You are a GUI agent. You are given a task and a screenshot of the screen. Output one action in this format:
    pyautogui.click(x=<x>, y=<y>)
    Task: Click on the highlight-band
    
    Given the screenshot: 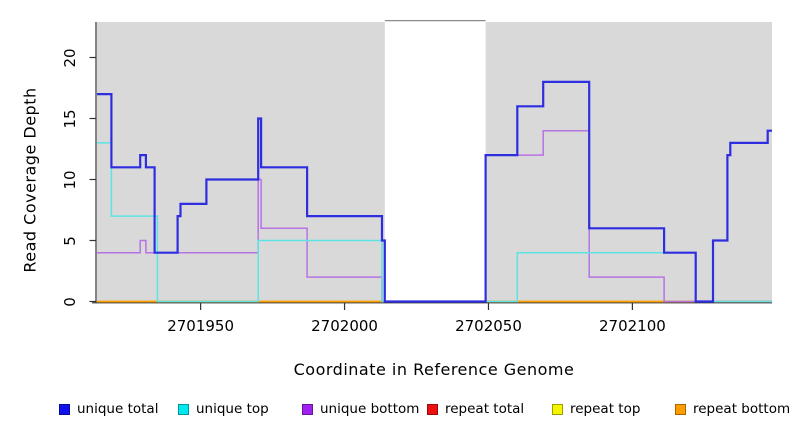 What is the action you would take?
    pyautogui.click(x=435, y=161)
    